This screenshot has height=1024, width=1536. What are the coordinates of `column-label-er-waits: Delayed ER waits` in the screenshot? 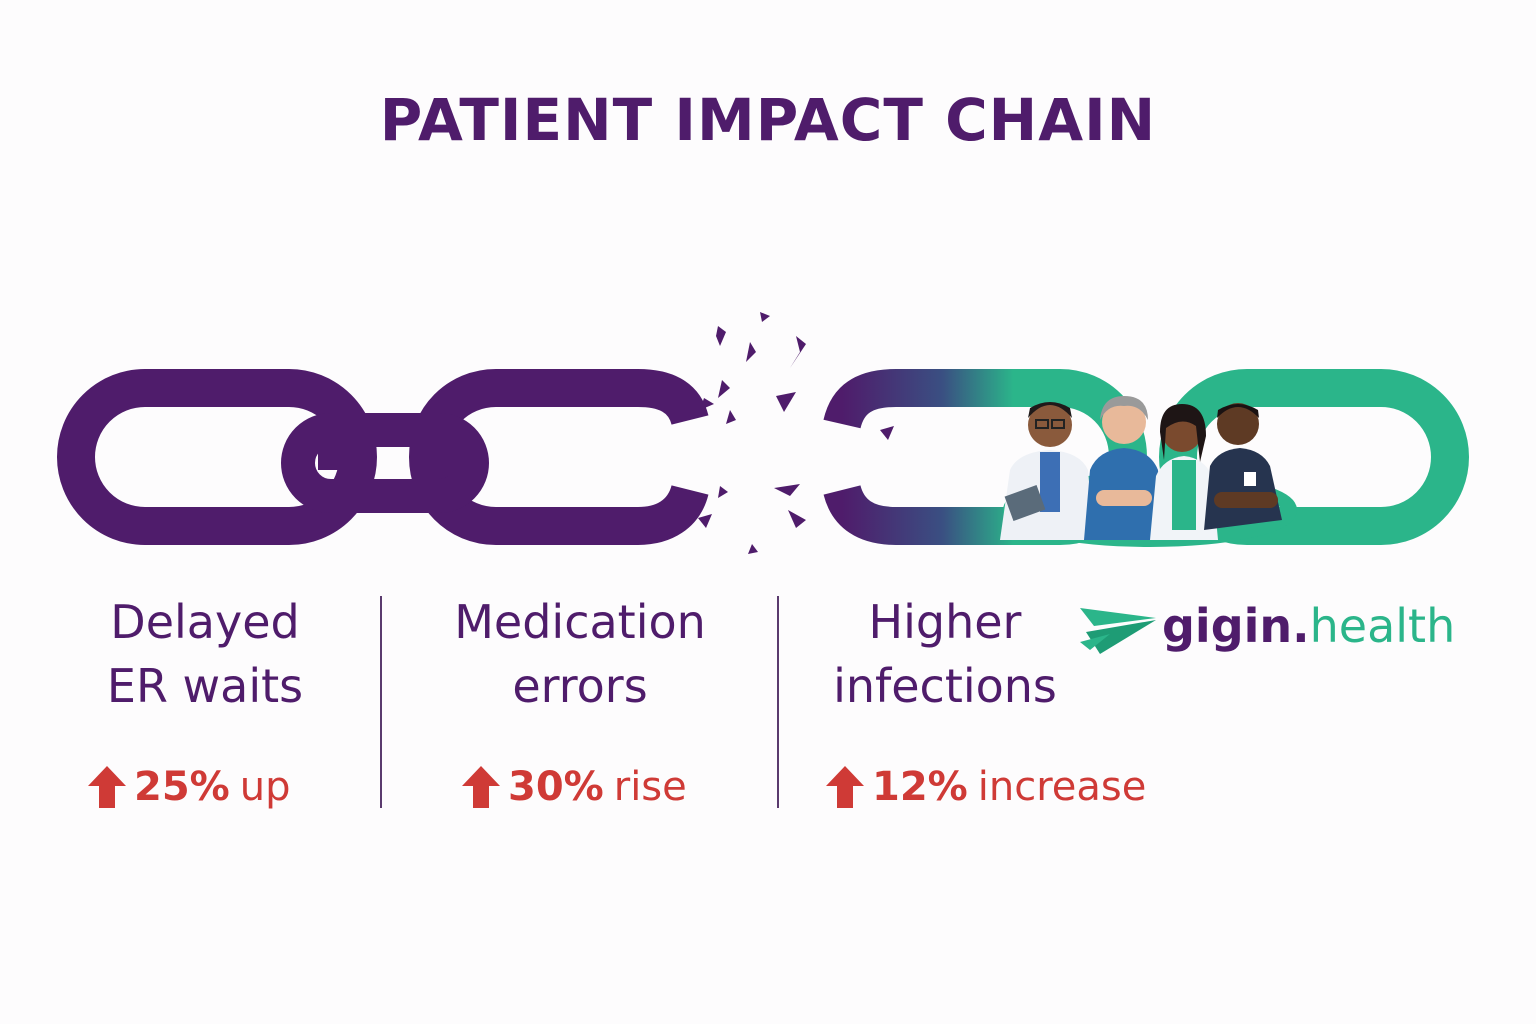 It's located at (205, 654).